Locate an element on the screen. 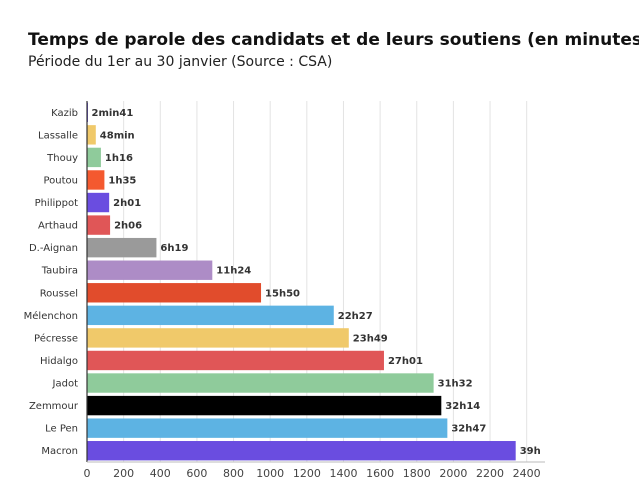 This screenshot has width=639, height=489. x-tick-label: 2200 is located at coordinates (490, 473).